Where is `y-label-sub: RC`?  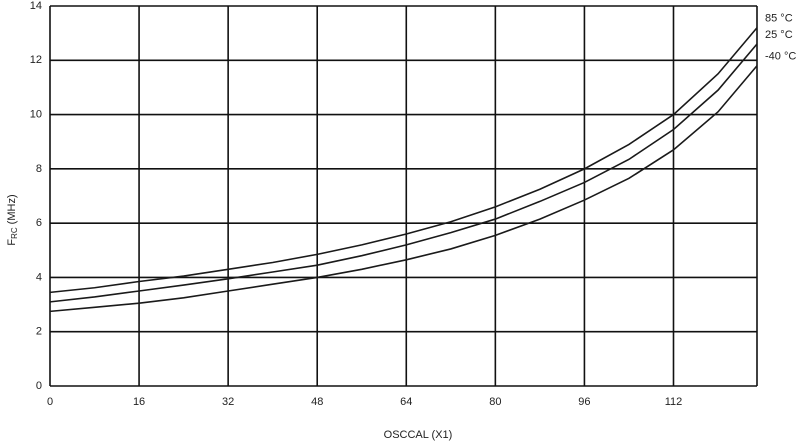
y-label-sub: RC is located at coordinates (14, 233).